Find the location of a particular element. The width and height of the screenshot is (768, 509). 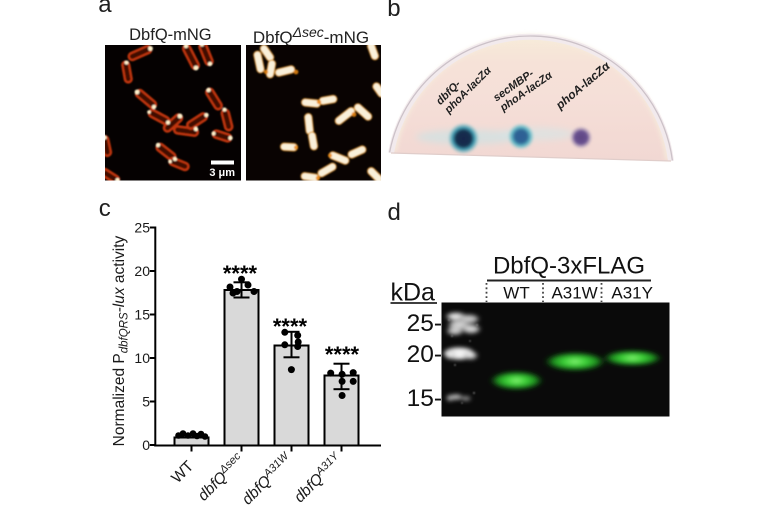

svg-text: kDa is located at coordinates (413, 292).